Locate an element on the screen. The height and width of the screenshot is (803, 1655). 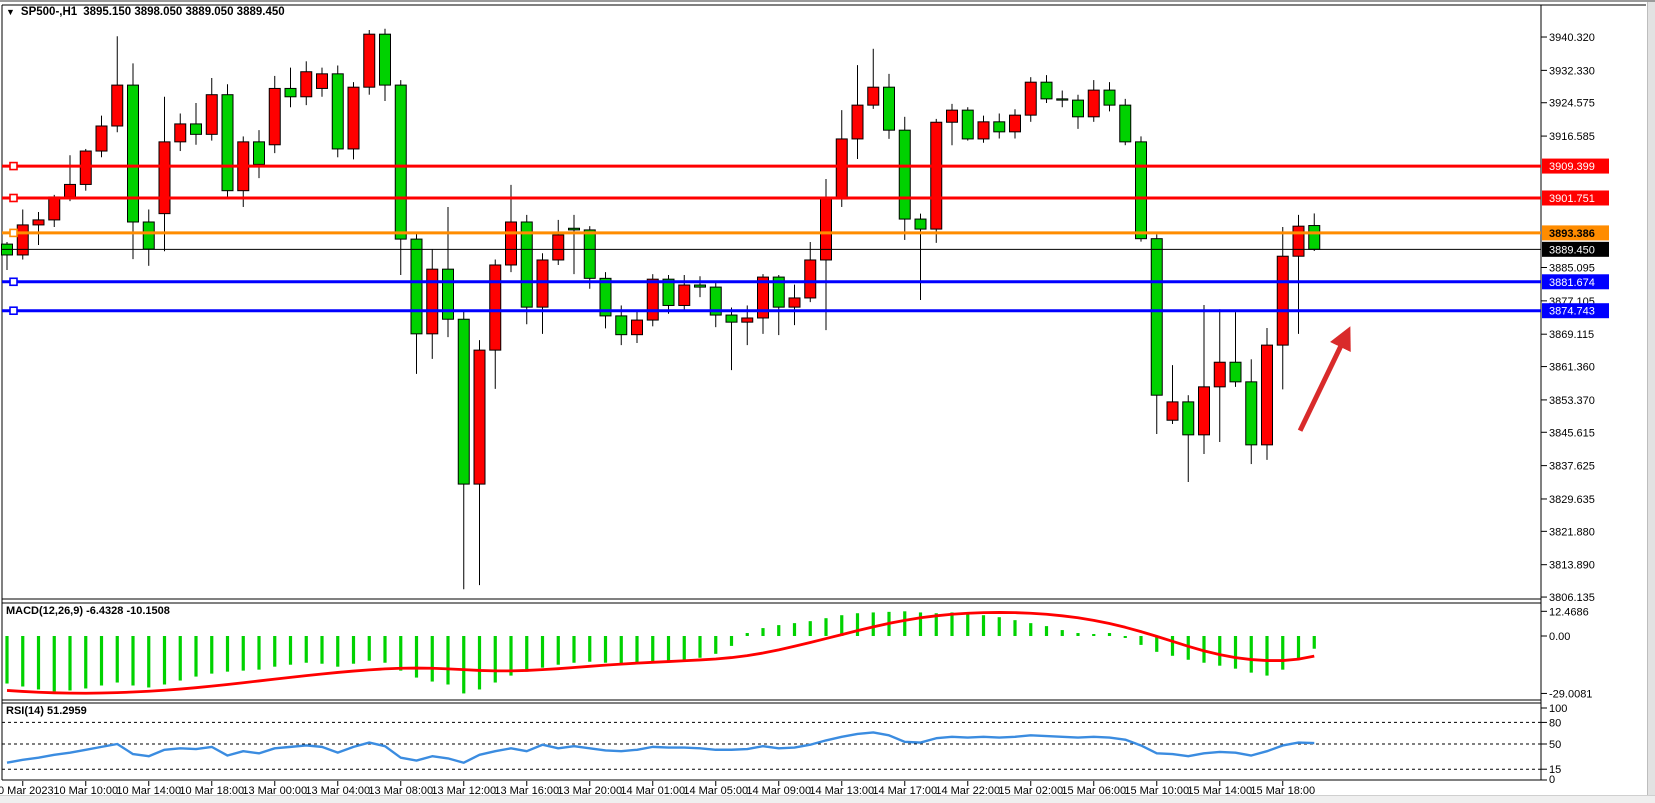
symbol-dropdown-icon: ▼ is located at coordinates (10, 12).